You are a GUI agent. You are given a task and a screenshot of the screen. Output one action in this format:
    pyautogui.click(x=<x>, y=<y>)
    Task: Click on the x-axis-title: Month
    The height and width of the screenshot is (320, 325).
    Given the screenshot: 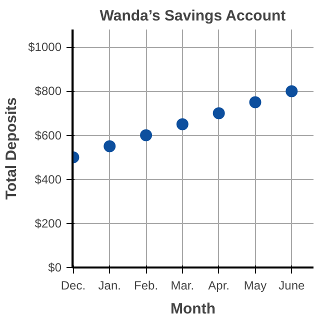 What is the action you would take?
    pyautogui.click(x=193, y=309)
    